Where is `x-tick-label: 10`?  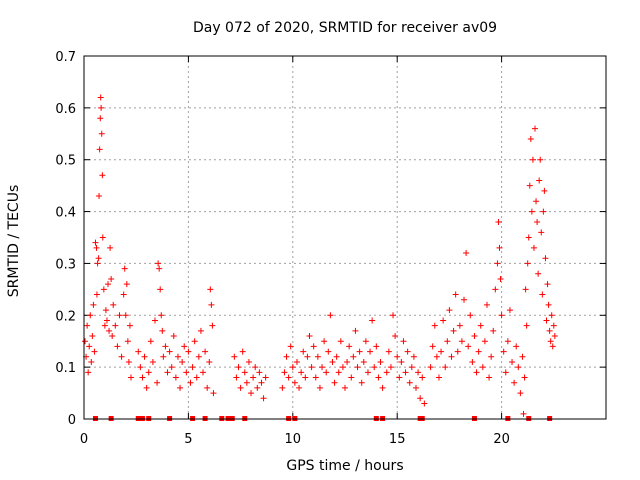 x-tick-label: 10 is located at coordinates (293, 439).